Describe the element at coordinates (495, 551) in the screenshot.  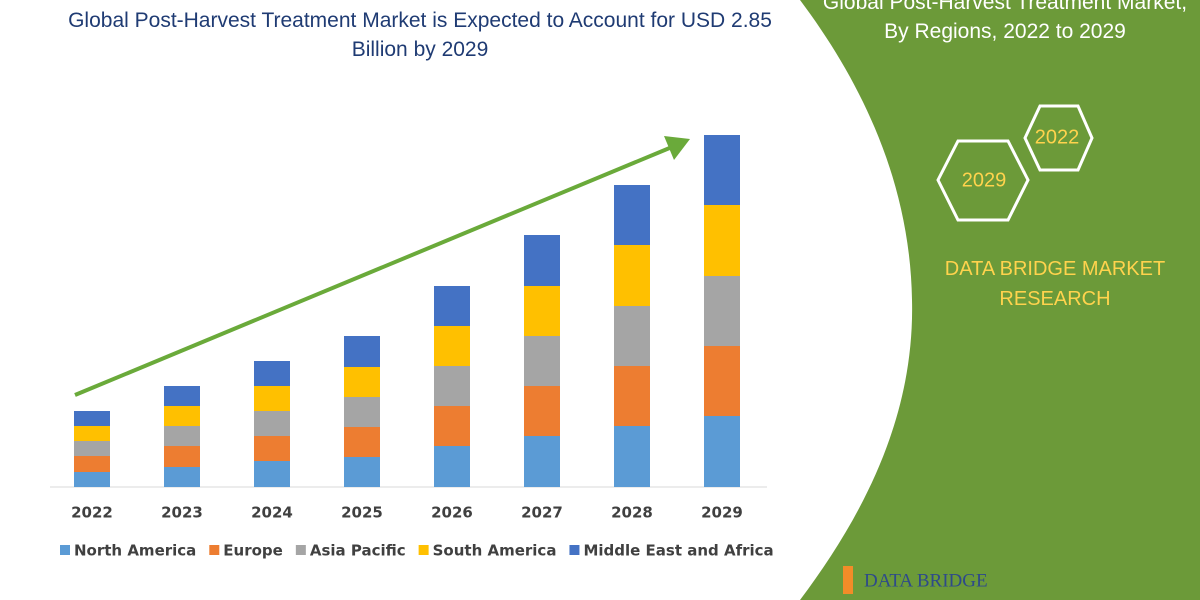
I see `legend-label: South America` at that location.